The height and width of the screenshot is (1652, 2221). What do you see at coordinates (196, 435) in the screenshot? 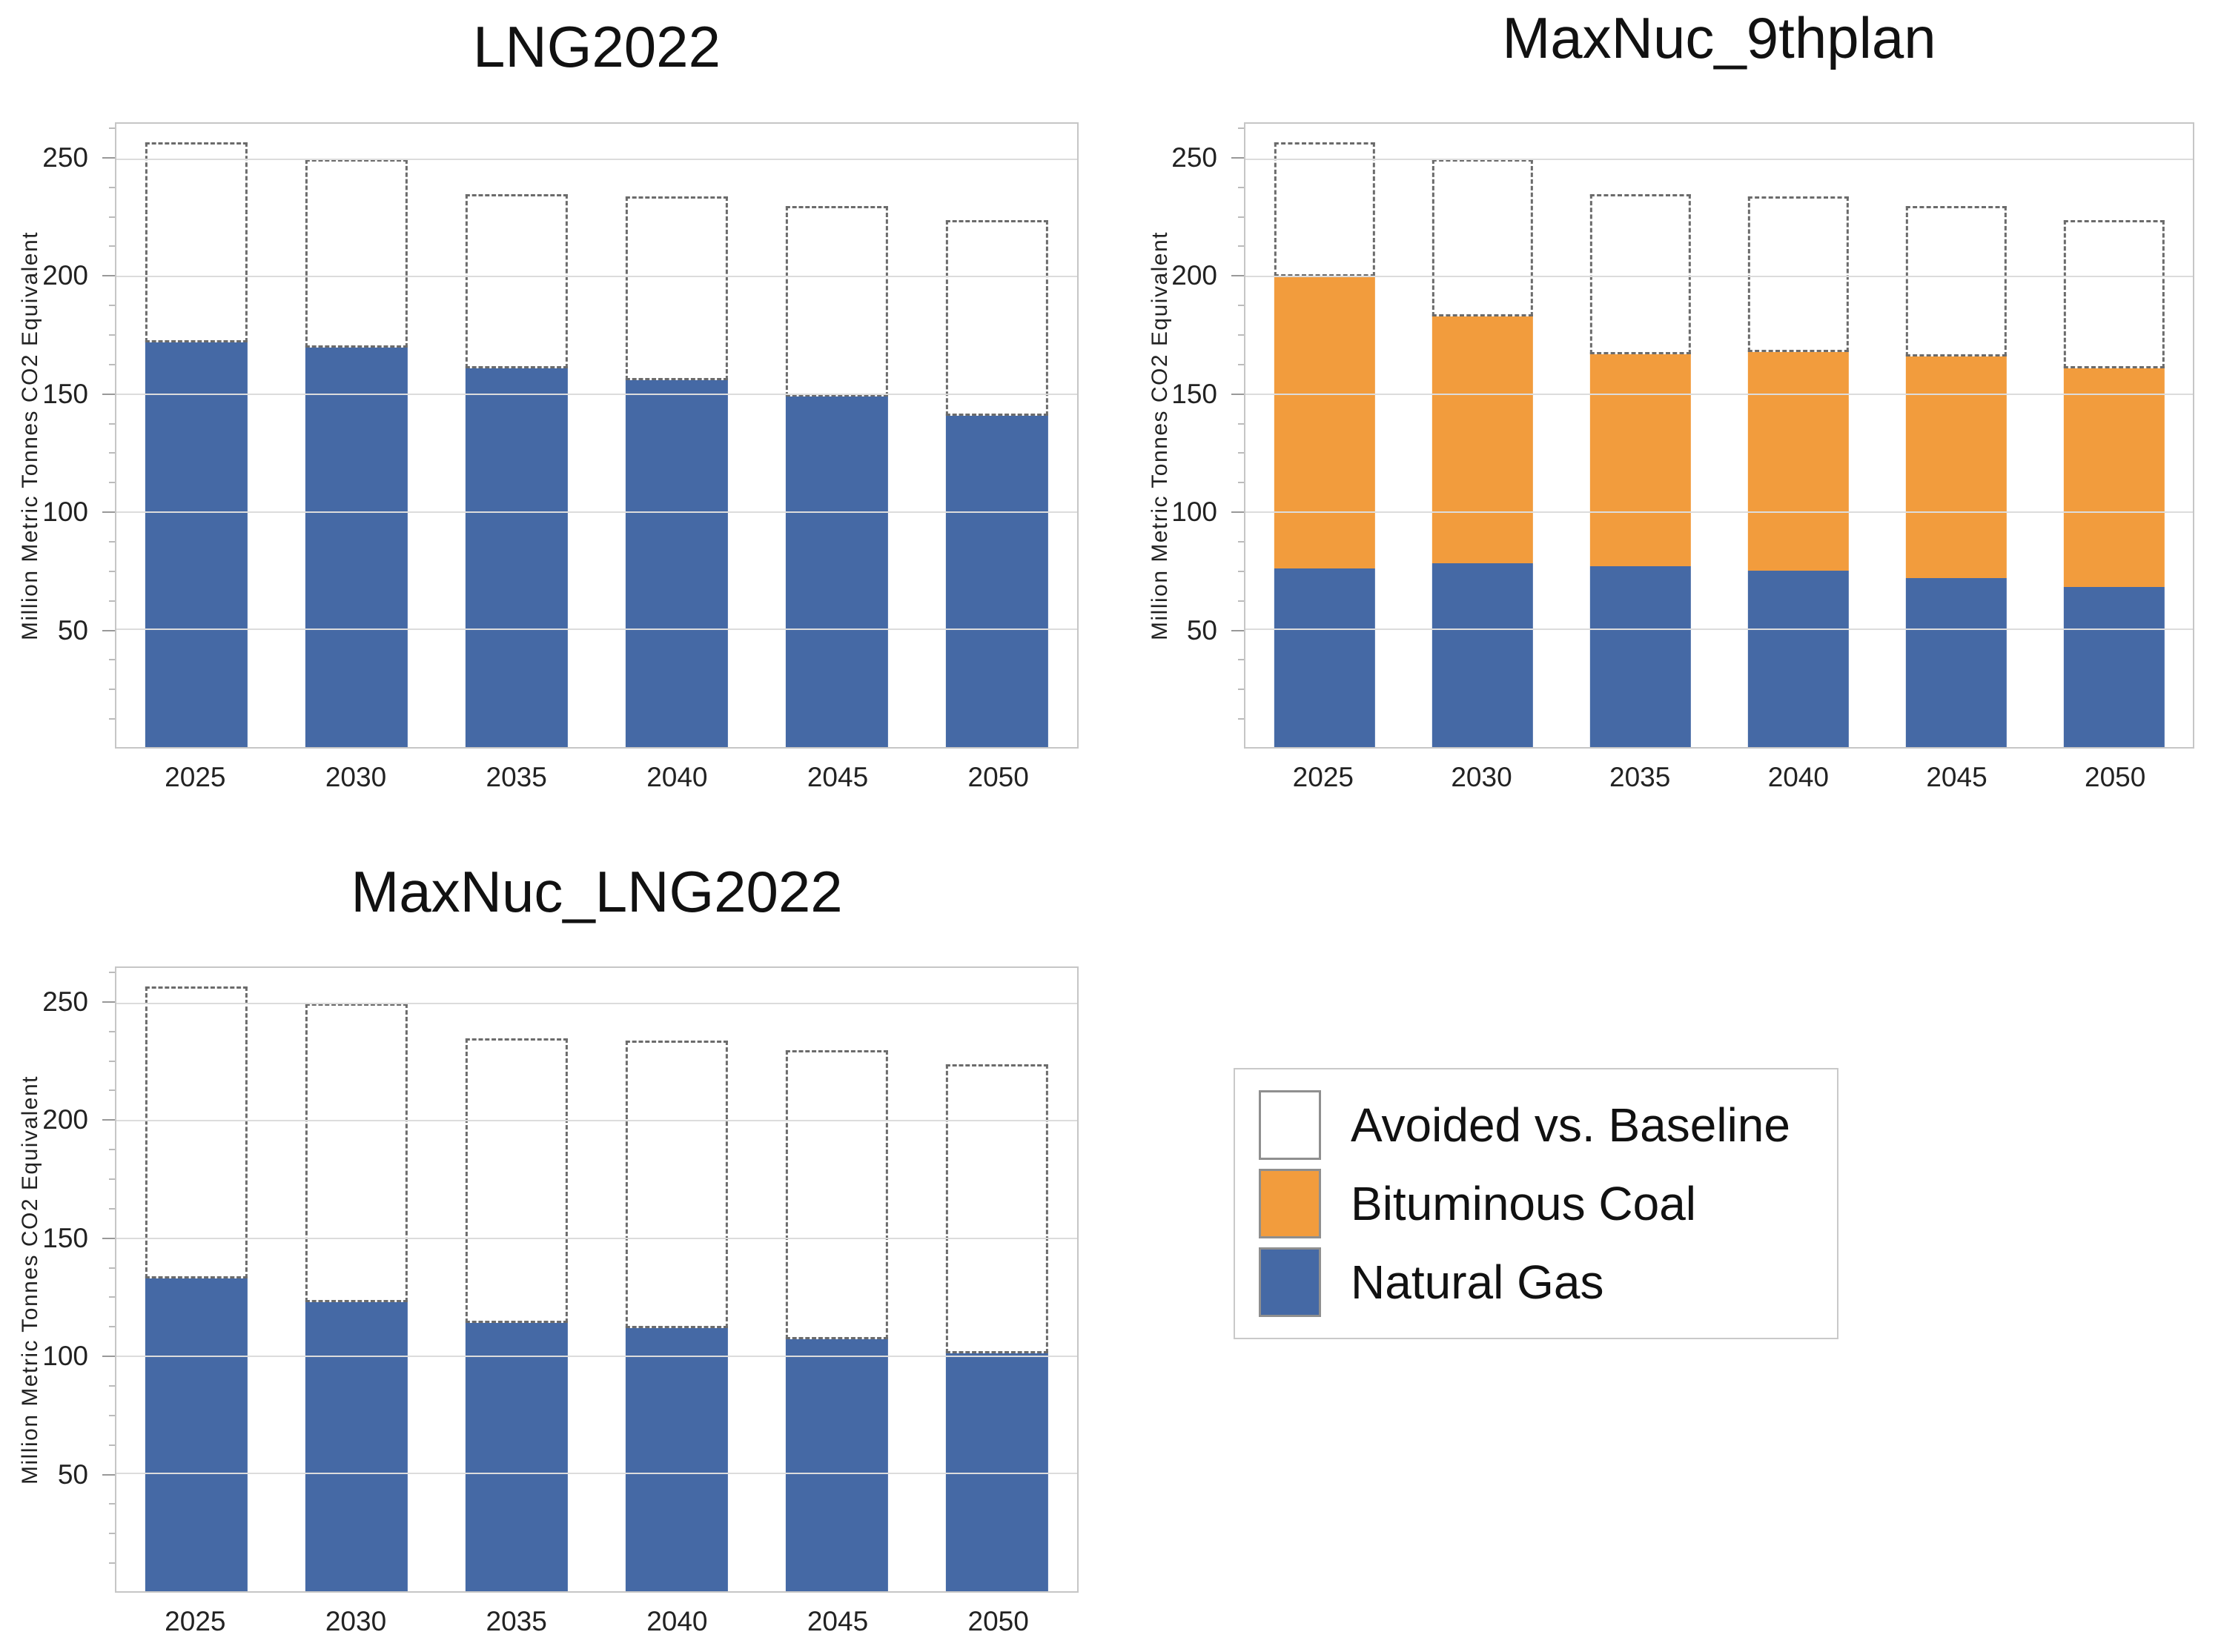
I see `bar-group-2025` at bounding box center [196, 435].